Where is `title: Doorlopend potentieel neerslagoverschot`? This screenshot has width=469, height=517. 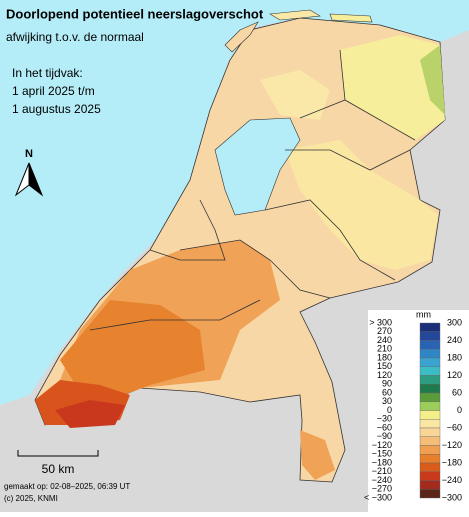
title: Doorlopend potentieel neerslagoverschot is located at coordinates (135, 13).